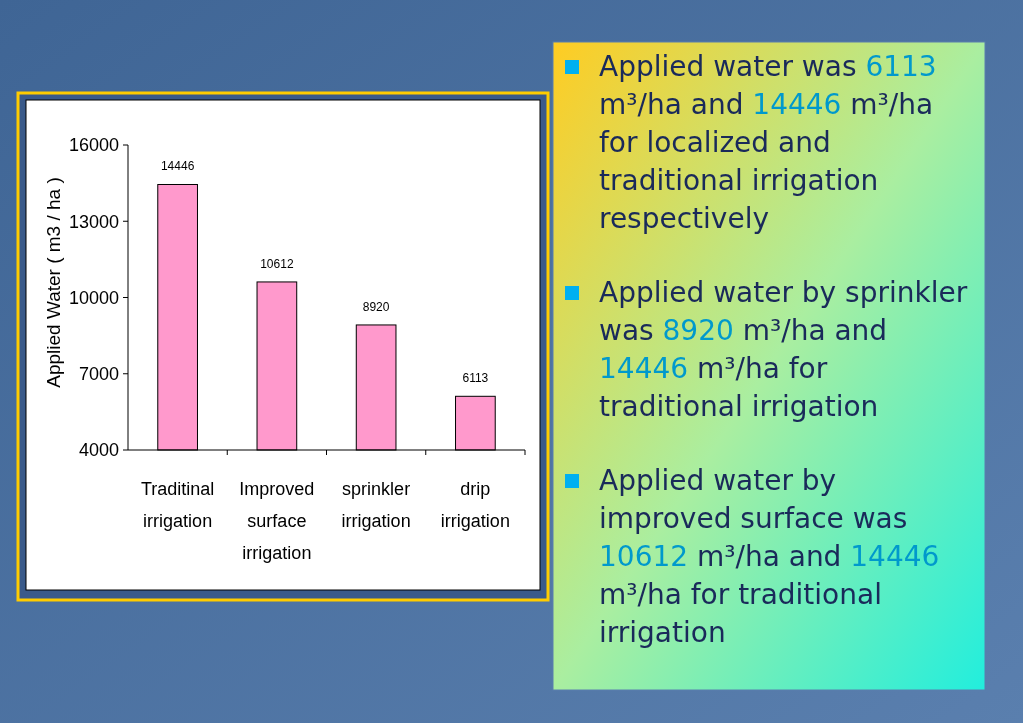 Image resolution: width=1023 pixels, height=723 pixels. I want to click on y-tick-label: 13000, so click(93, 221).